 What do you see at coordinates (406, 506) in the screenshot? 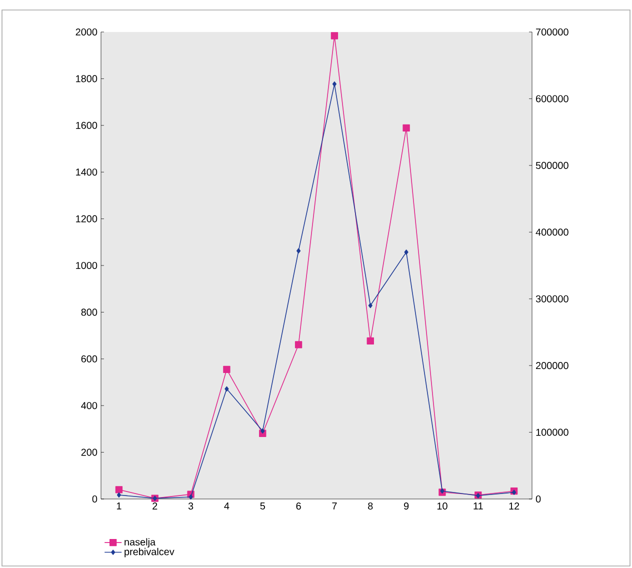
I see `x-tick-label: 9` at bounding box center [406, 506].